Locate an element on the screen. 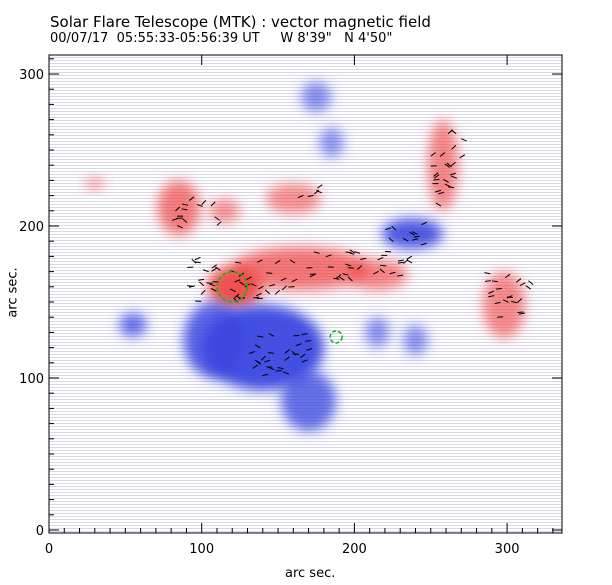 The height and width of the screenshot is (585, 612). y-tick-label: 200 is located at coordinates (31, 227).